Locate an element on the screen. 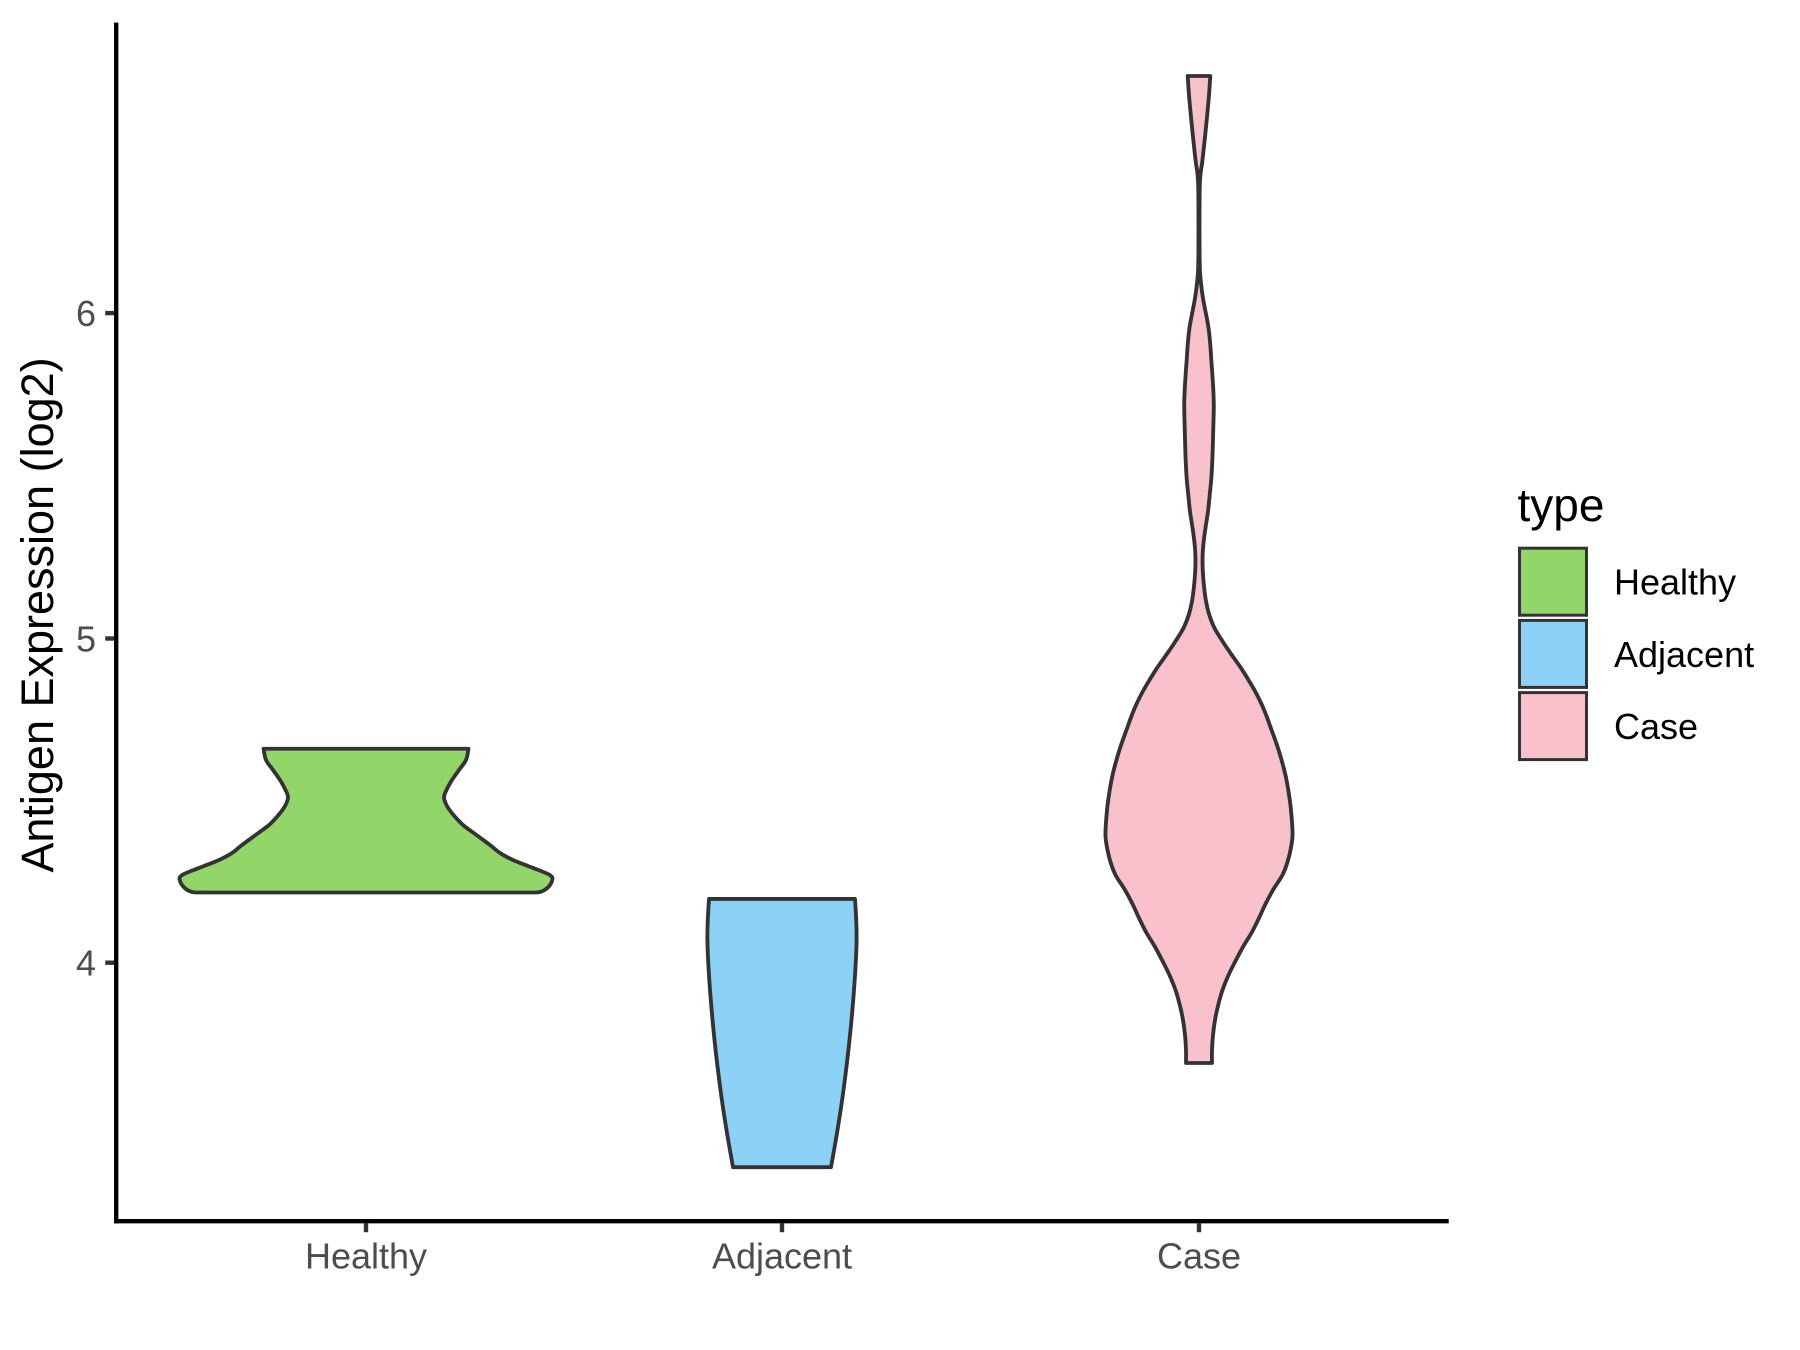 This screenshot has height=1350, width=1800. svg-text: 5 is located at coordinates (86, 638).